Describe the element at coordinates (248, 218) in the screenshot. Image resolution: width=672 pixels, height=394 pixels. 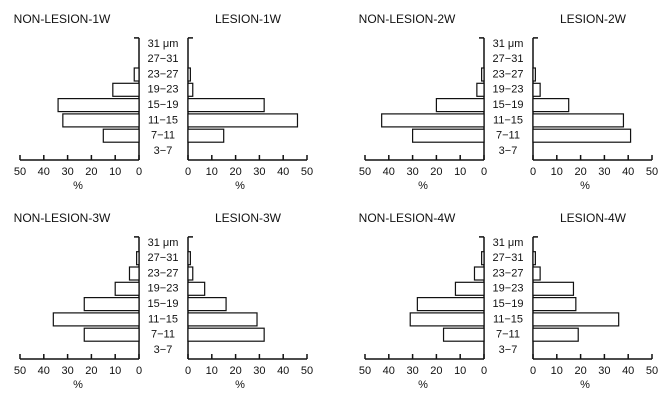
I see `panel-title: LESION-3W` at that location.